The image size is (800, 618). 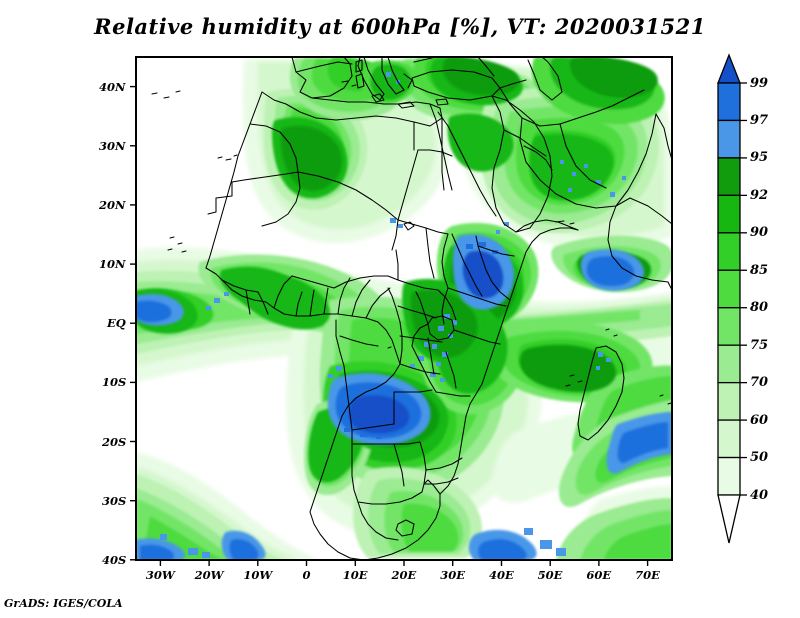 I want to click on x-tick-label-1: 20W, so click(x=209, y=575).